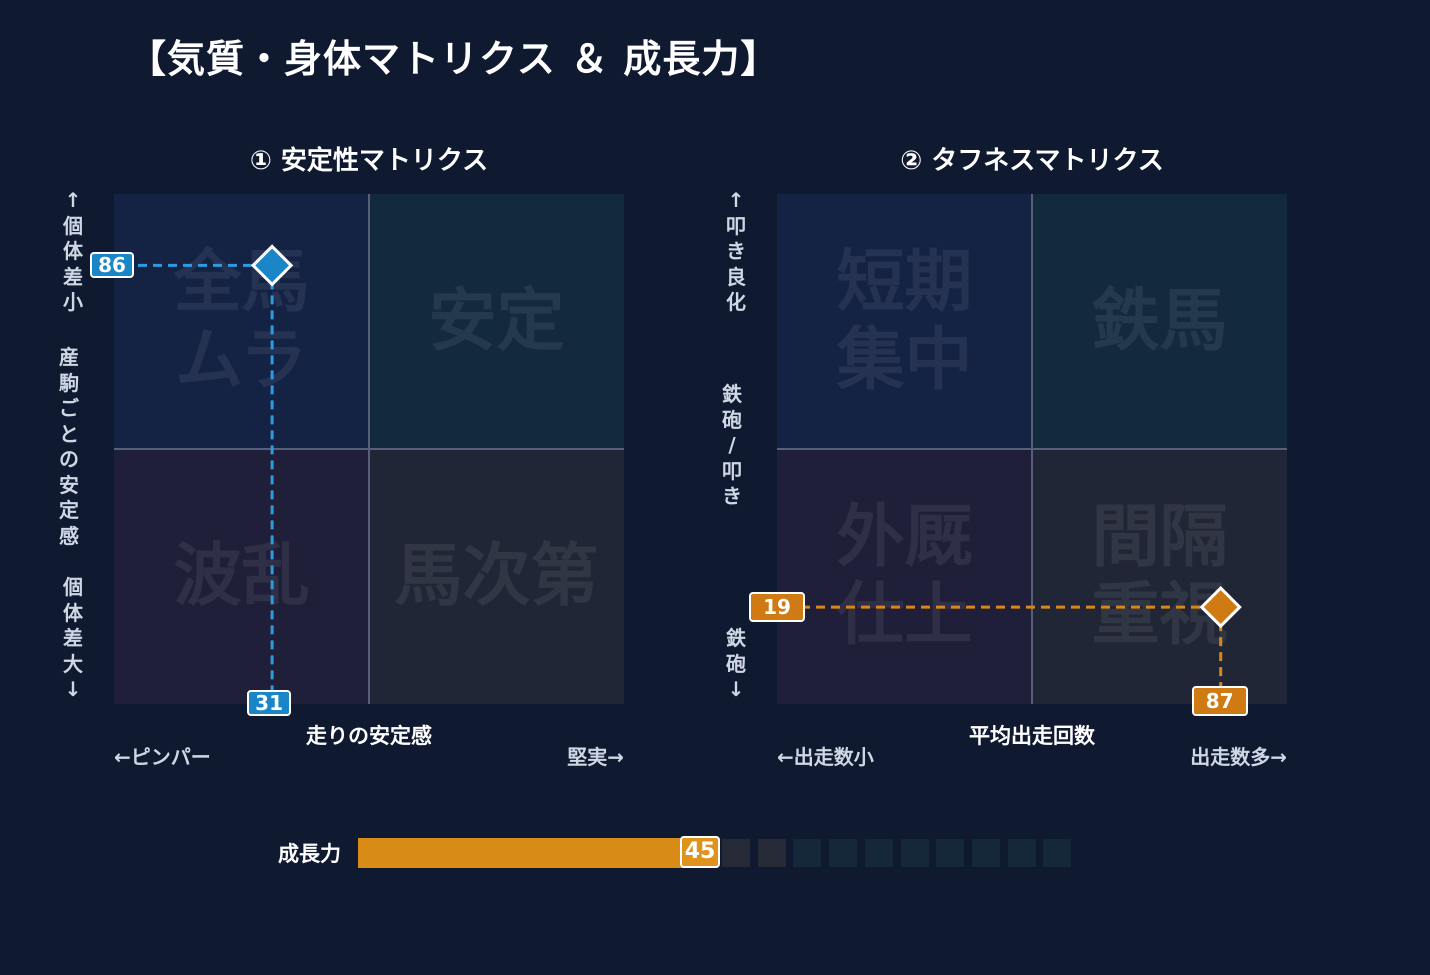 This screenshot has width=1430, height=975. Describe the element at coordinates (1238, 757) in the screenshot. I see `chart2-x-right-label: 出走数多→` at that location.